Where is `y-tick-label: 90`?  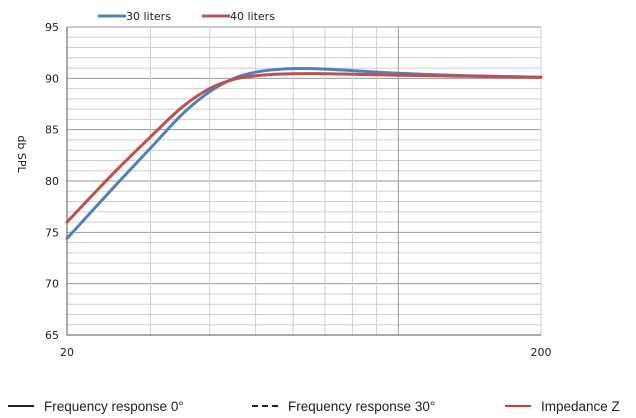
y-tick-label: 90 is located at coordinates (52, 78).